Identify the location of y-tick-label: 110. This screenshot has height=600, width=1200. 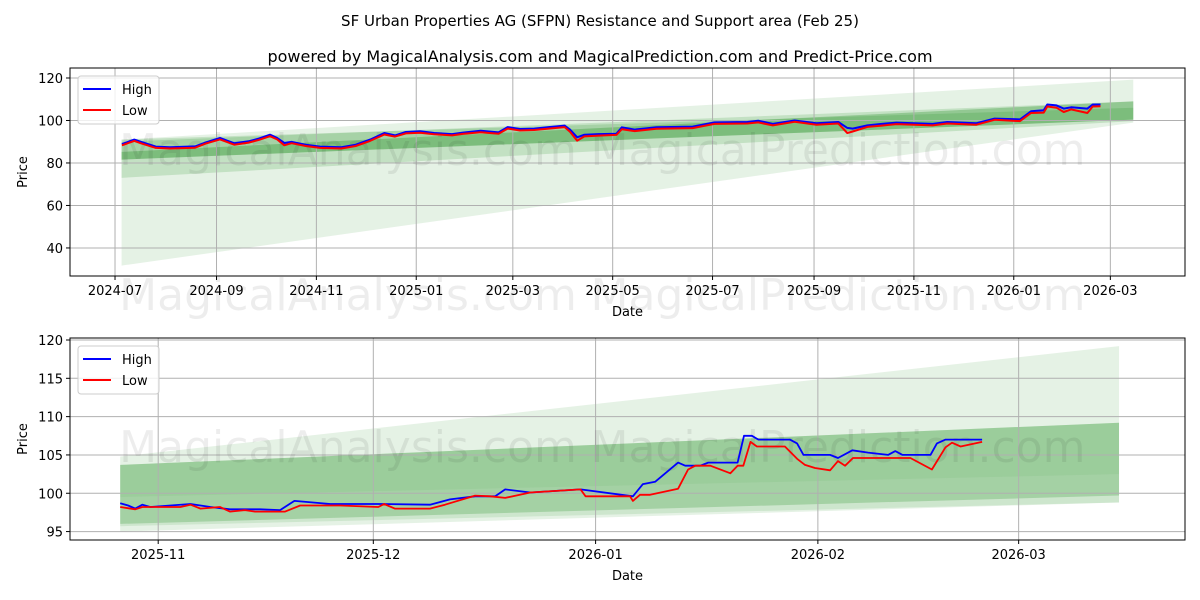
(50, 418).